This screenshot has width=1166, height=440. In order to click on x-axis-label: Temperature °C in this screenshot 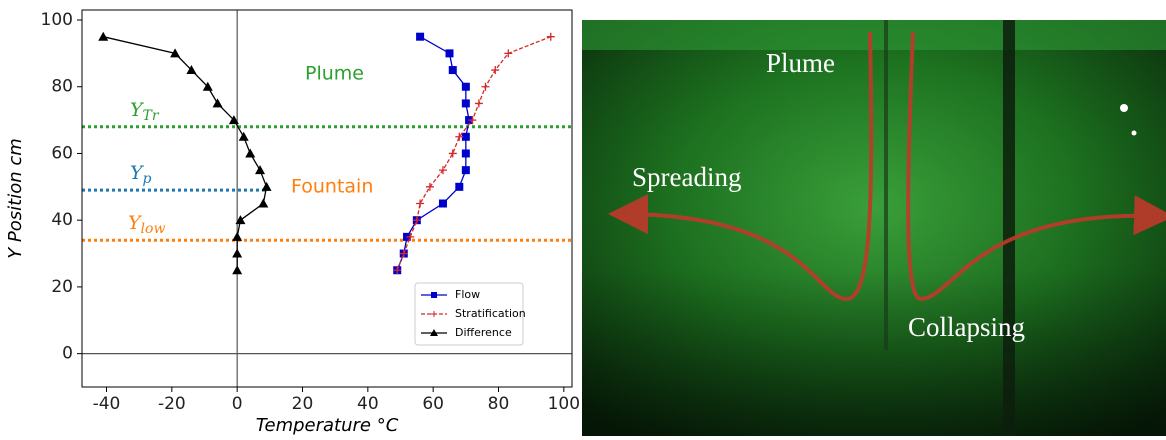, I will do `click(327, 425)`.